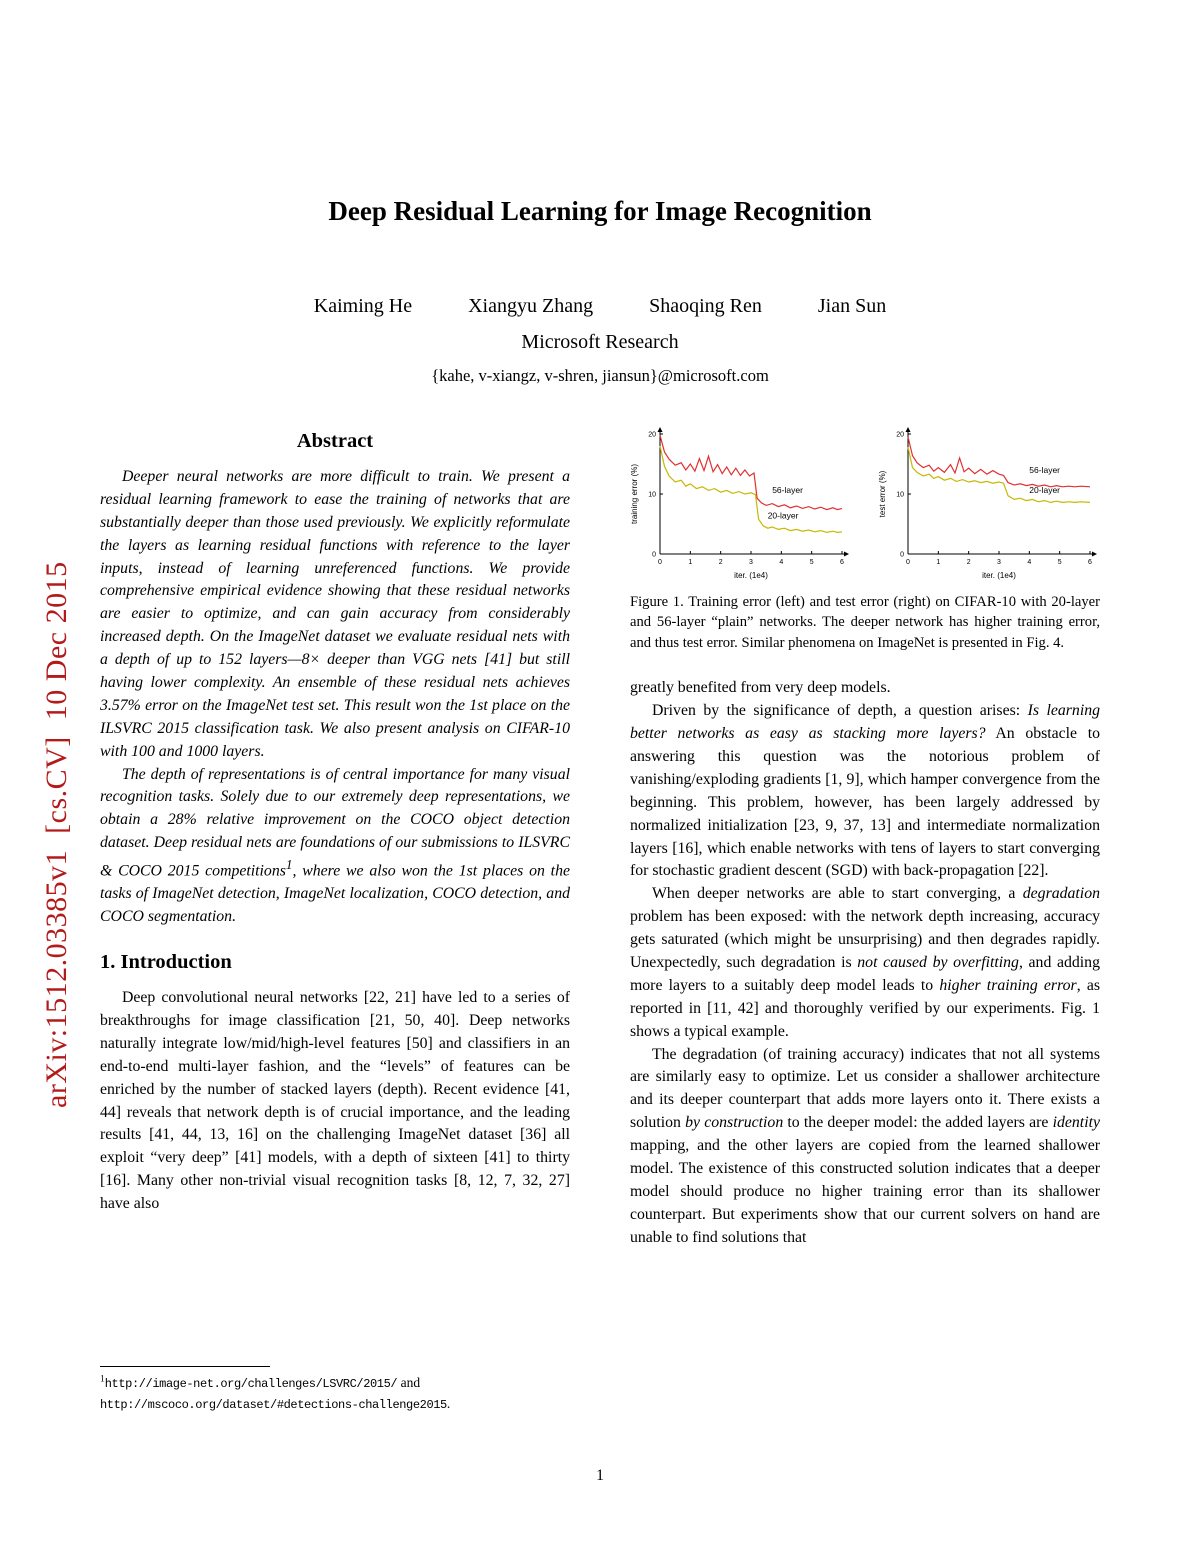 This screenshot has width=1200, height=1553. What do you see at coordinates (363, 306) in the screenshot?
I see `author-name: Kaiming He` at bounding box center [363, 306].